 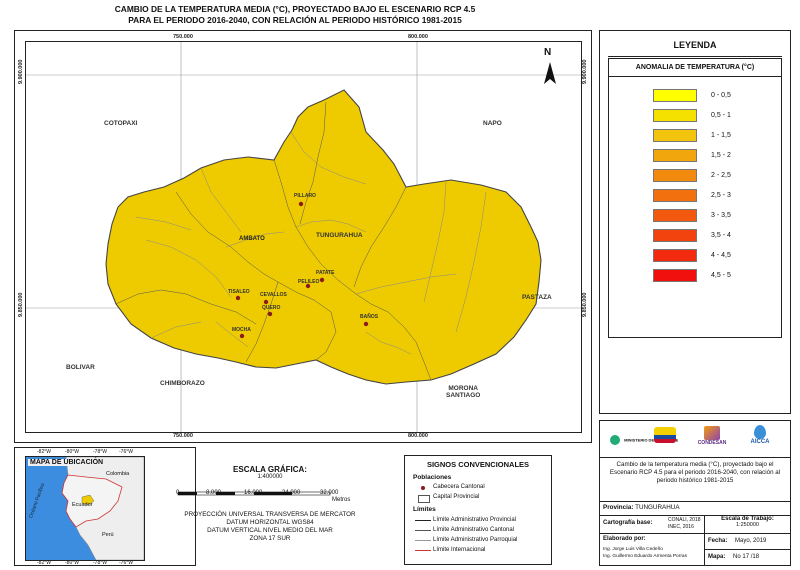 What do you see at coordinates (108, 535) in the screenshot?
I see `label-peru: Perú` at bounding box center [108, 535].